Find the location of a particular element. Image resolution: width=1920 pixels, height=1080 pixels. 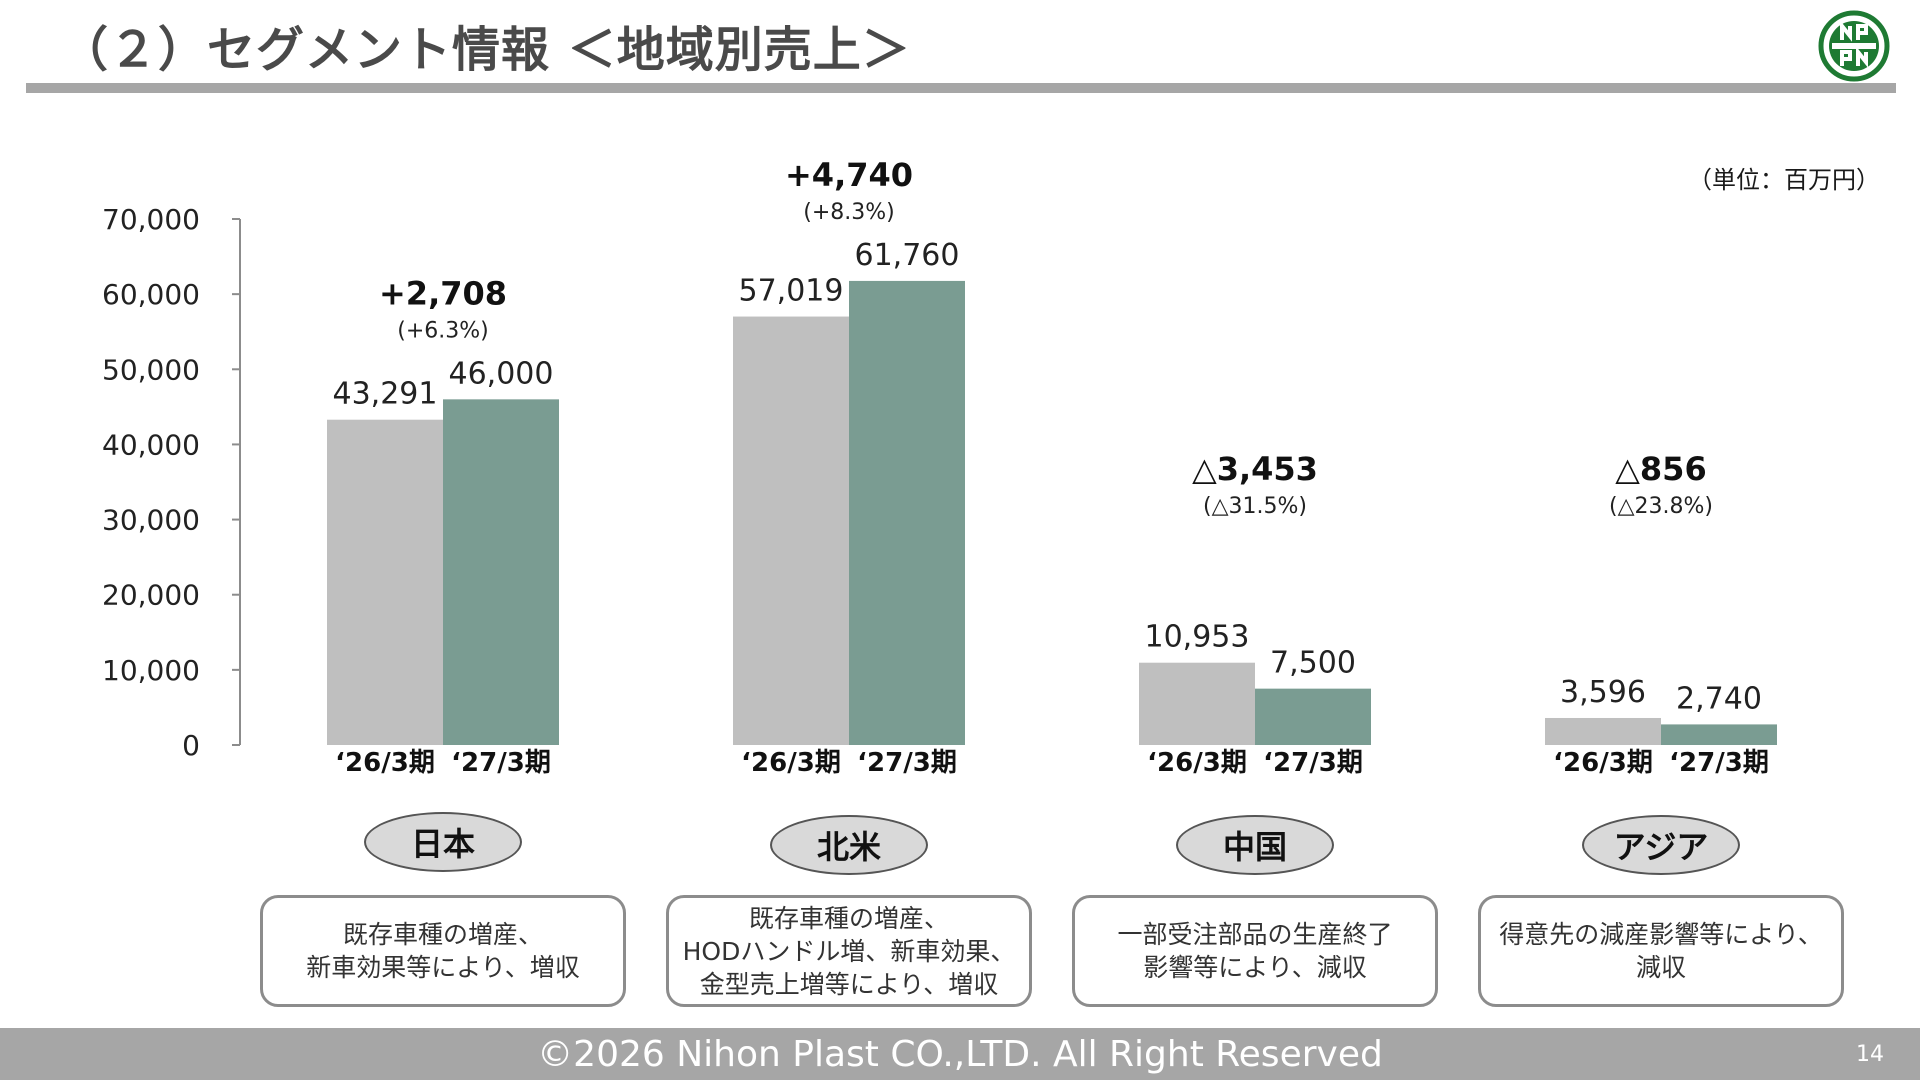

unit-label: （単位：百万円） is located at coordinates (1784, 180).